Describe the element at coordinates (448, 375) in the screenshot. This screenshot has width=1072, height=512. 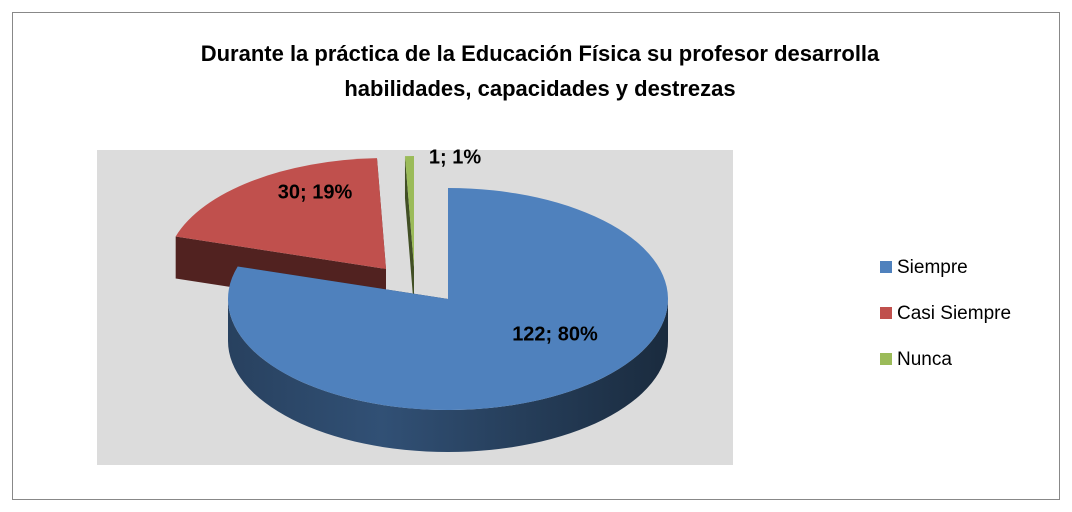
I see `slice-wall` at that location.